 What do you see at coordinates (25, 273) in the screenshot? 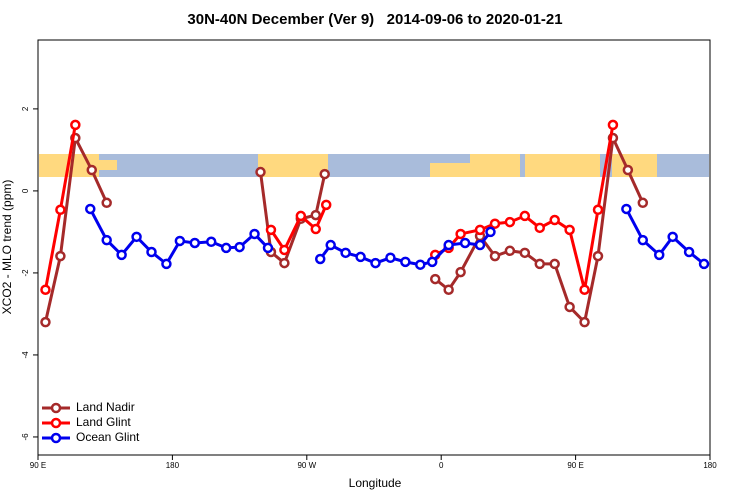
I see `y-tick-label: -2` at bounding box center [25, 273].